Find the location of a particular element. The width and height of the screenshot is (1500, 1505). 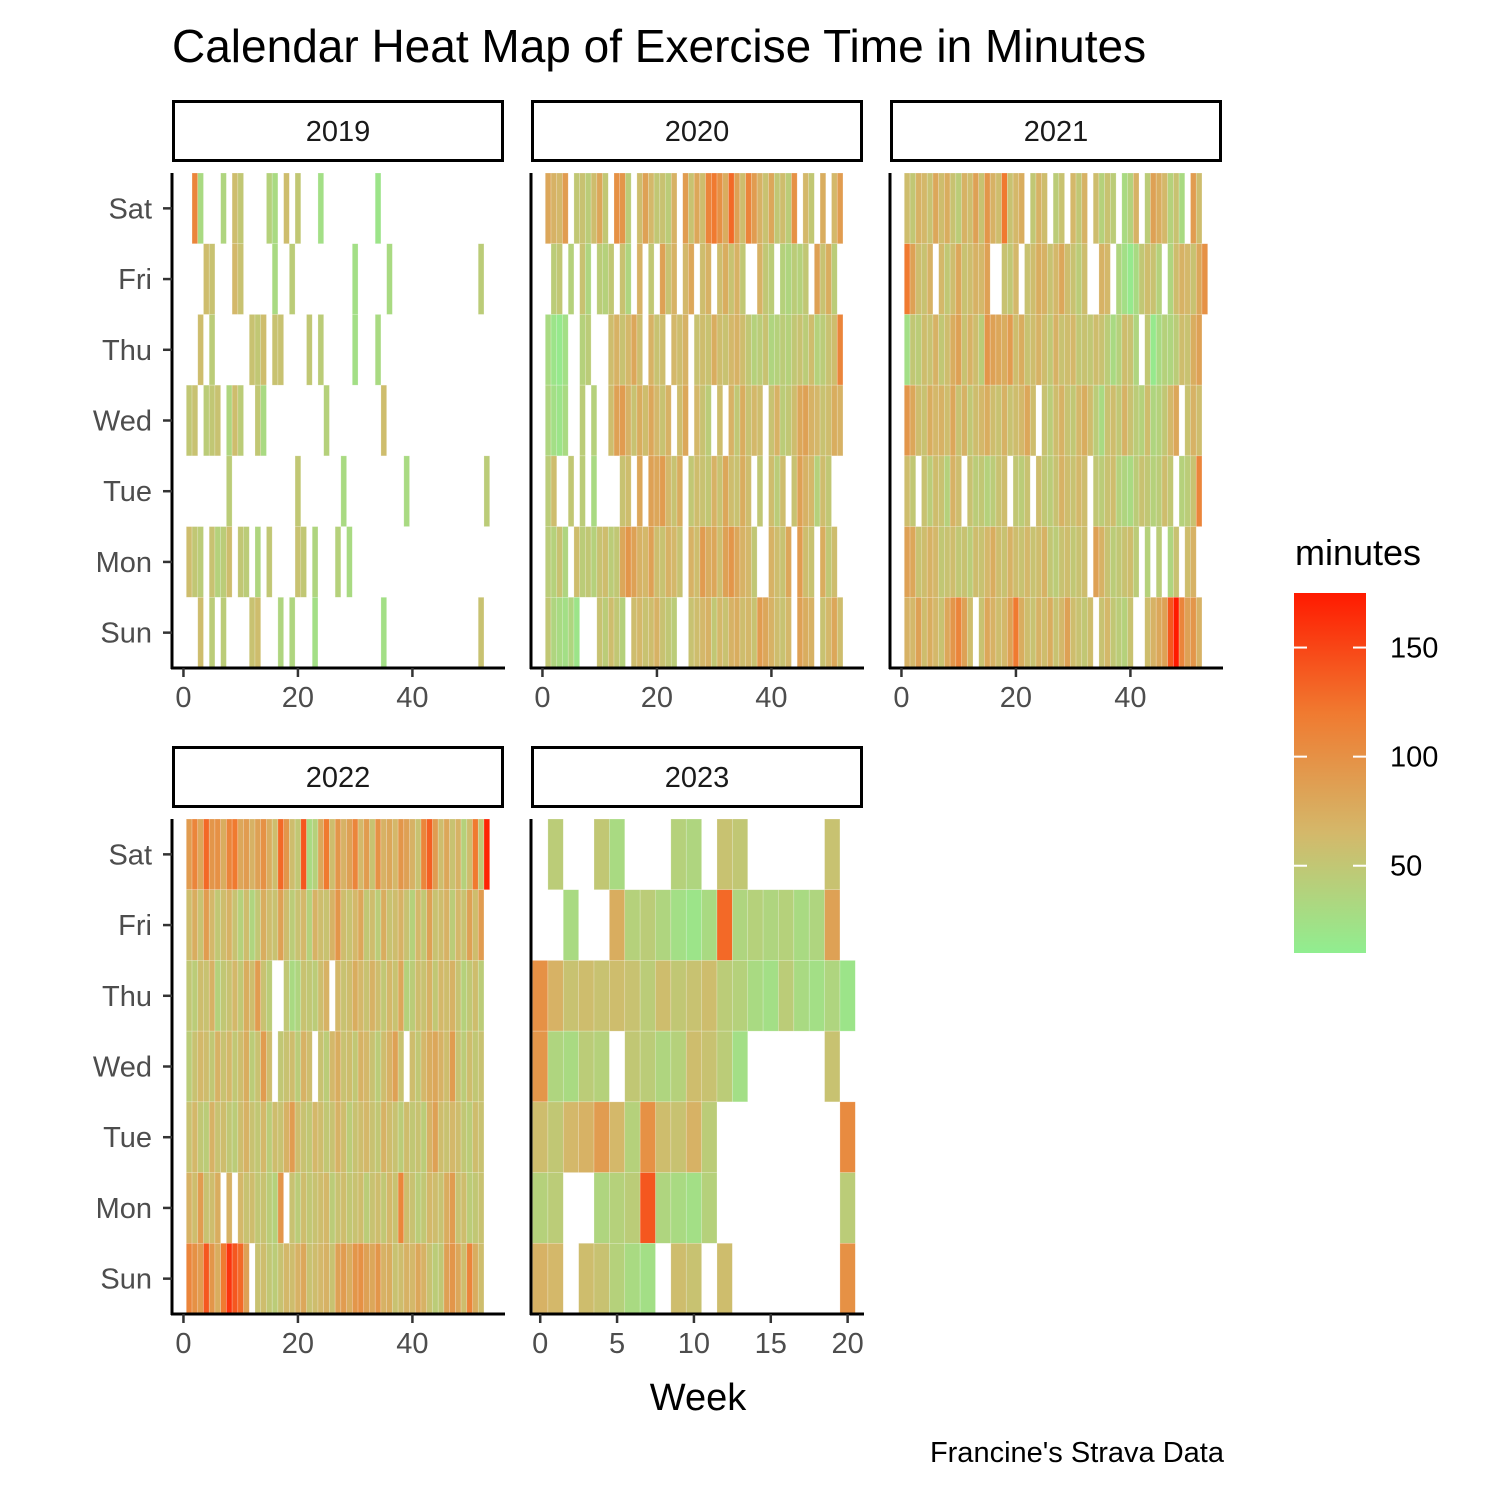

x-tick-label: 20 is located at coordinates (298, 698).